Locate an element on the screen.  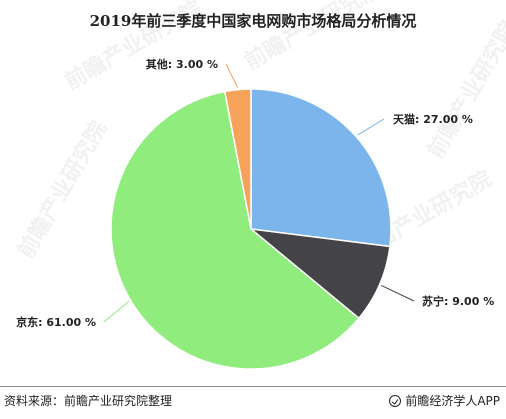
brand-logo-icon is located at coordinates (395, 400).